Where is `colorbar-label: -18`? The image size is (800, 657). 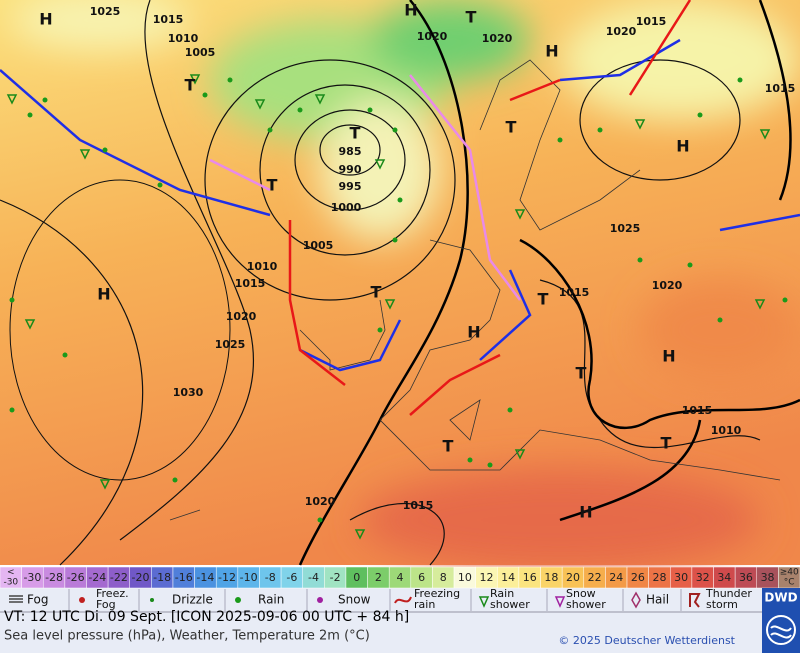 colorbar-label: -18 is located at coordinates (162, 577).